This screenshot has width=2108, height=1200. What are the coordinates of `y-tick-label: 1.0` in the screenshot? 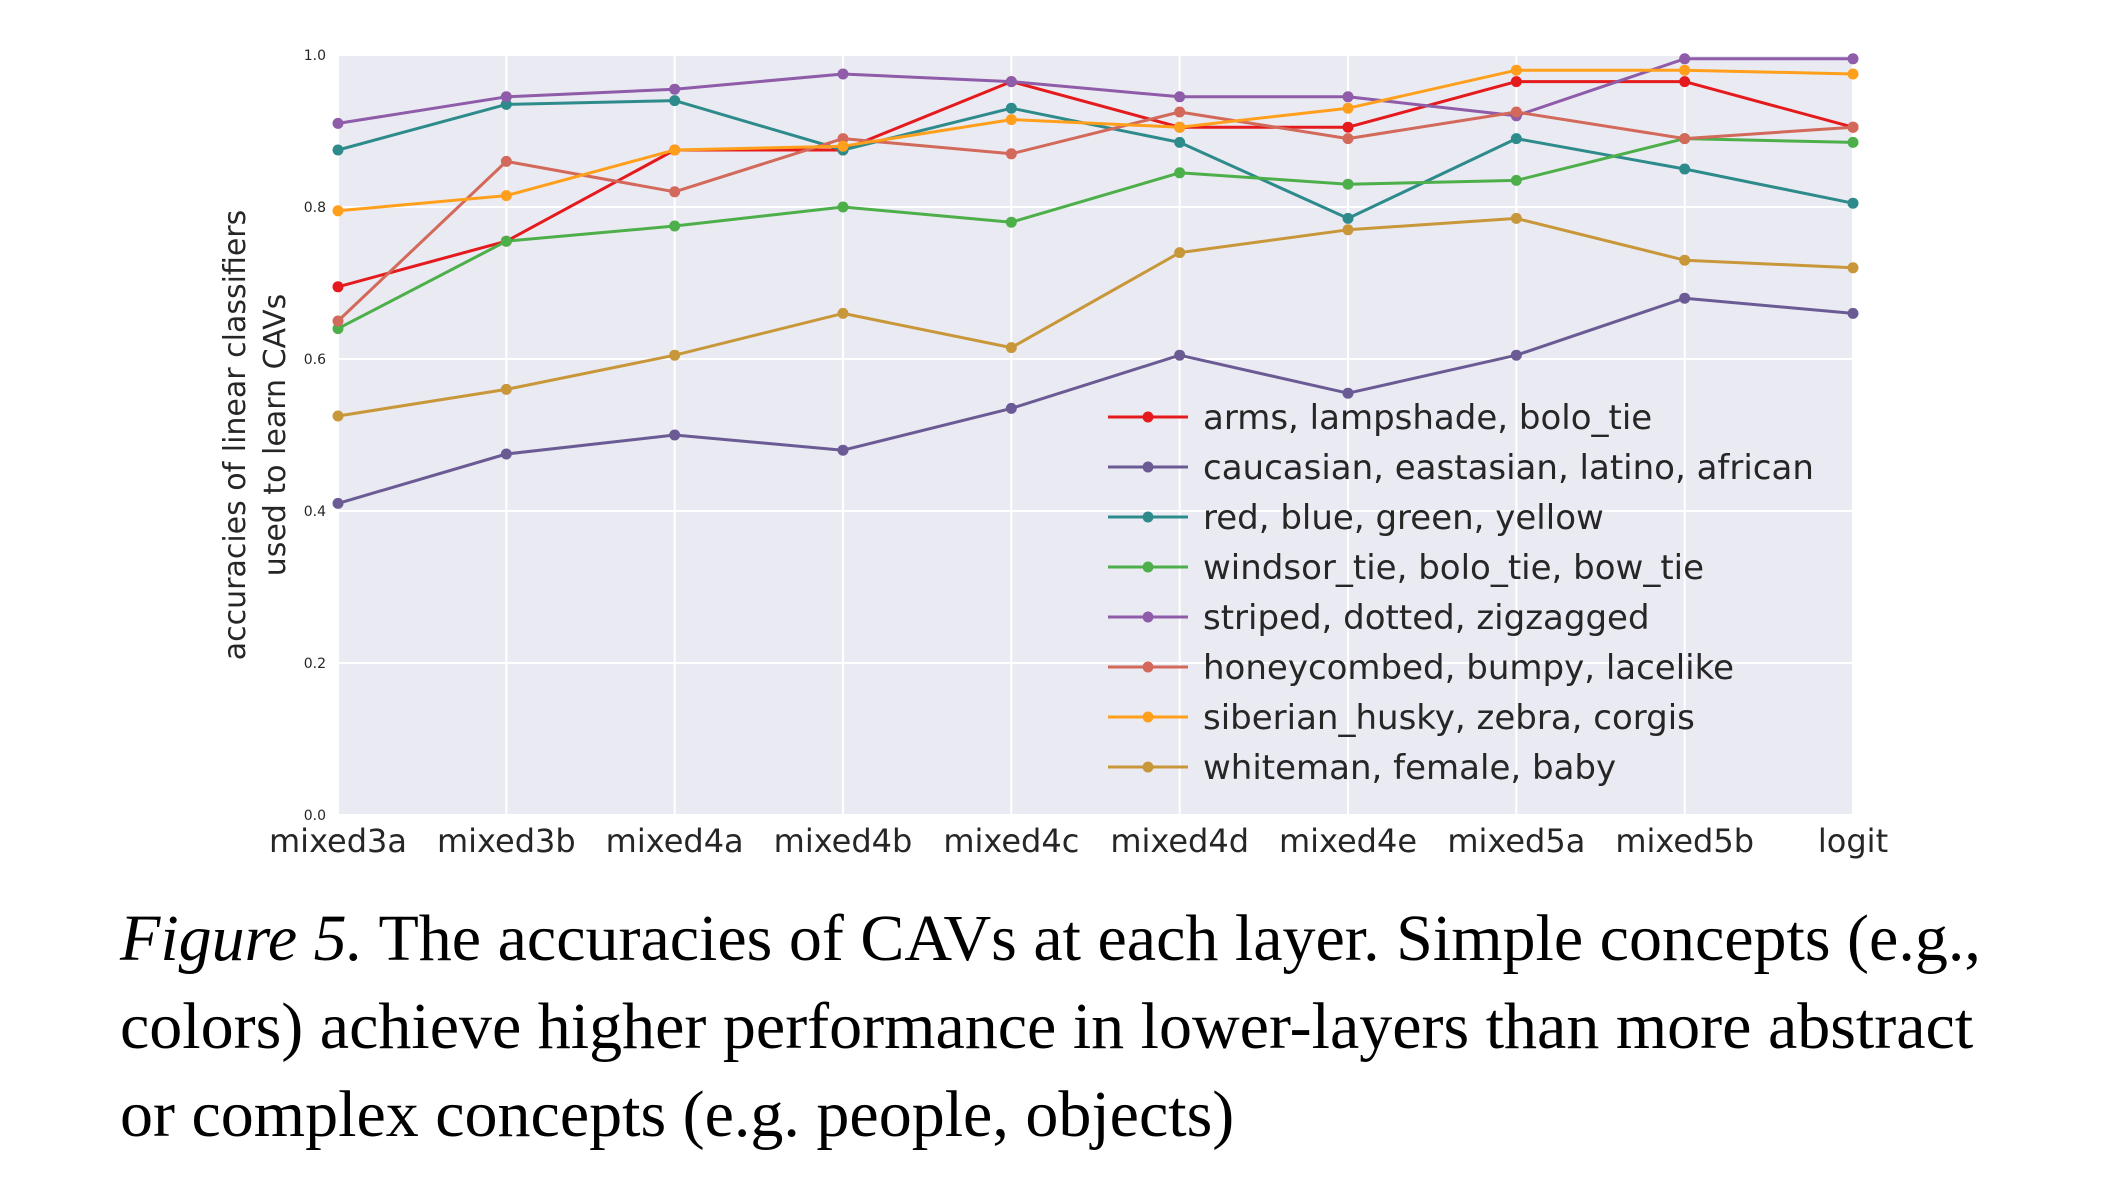 It's located at (315, 56).